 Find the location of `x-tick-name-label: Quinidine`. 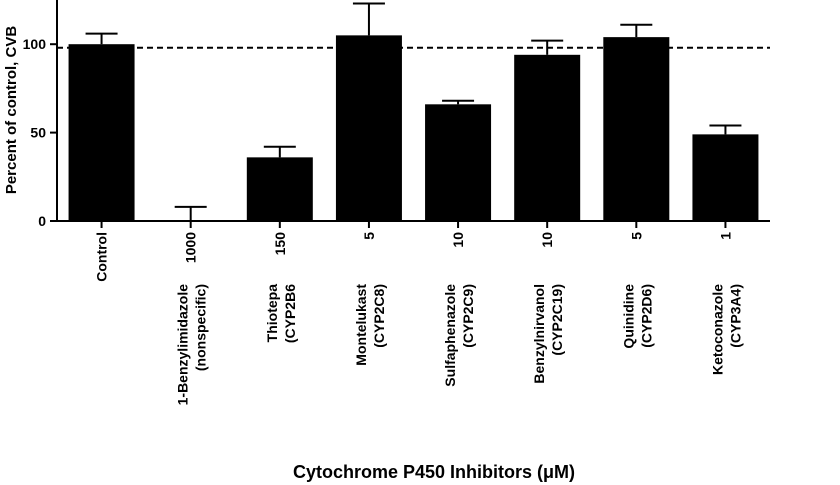

x-tick-name-label: Quinidine is located at coordinates (628, 316).